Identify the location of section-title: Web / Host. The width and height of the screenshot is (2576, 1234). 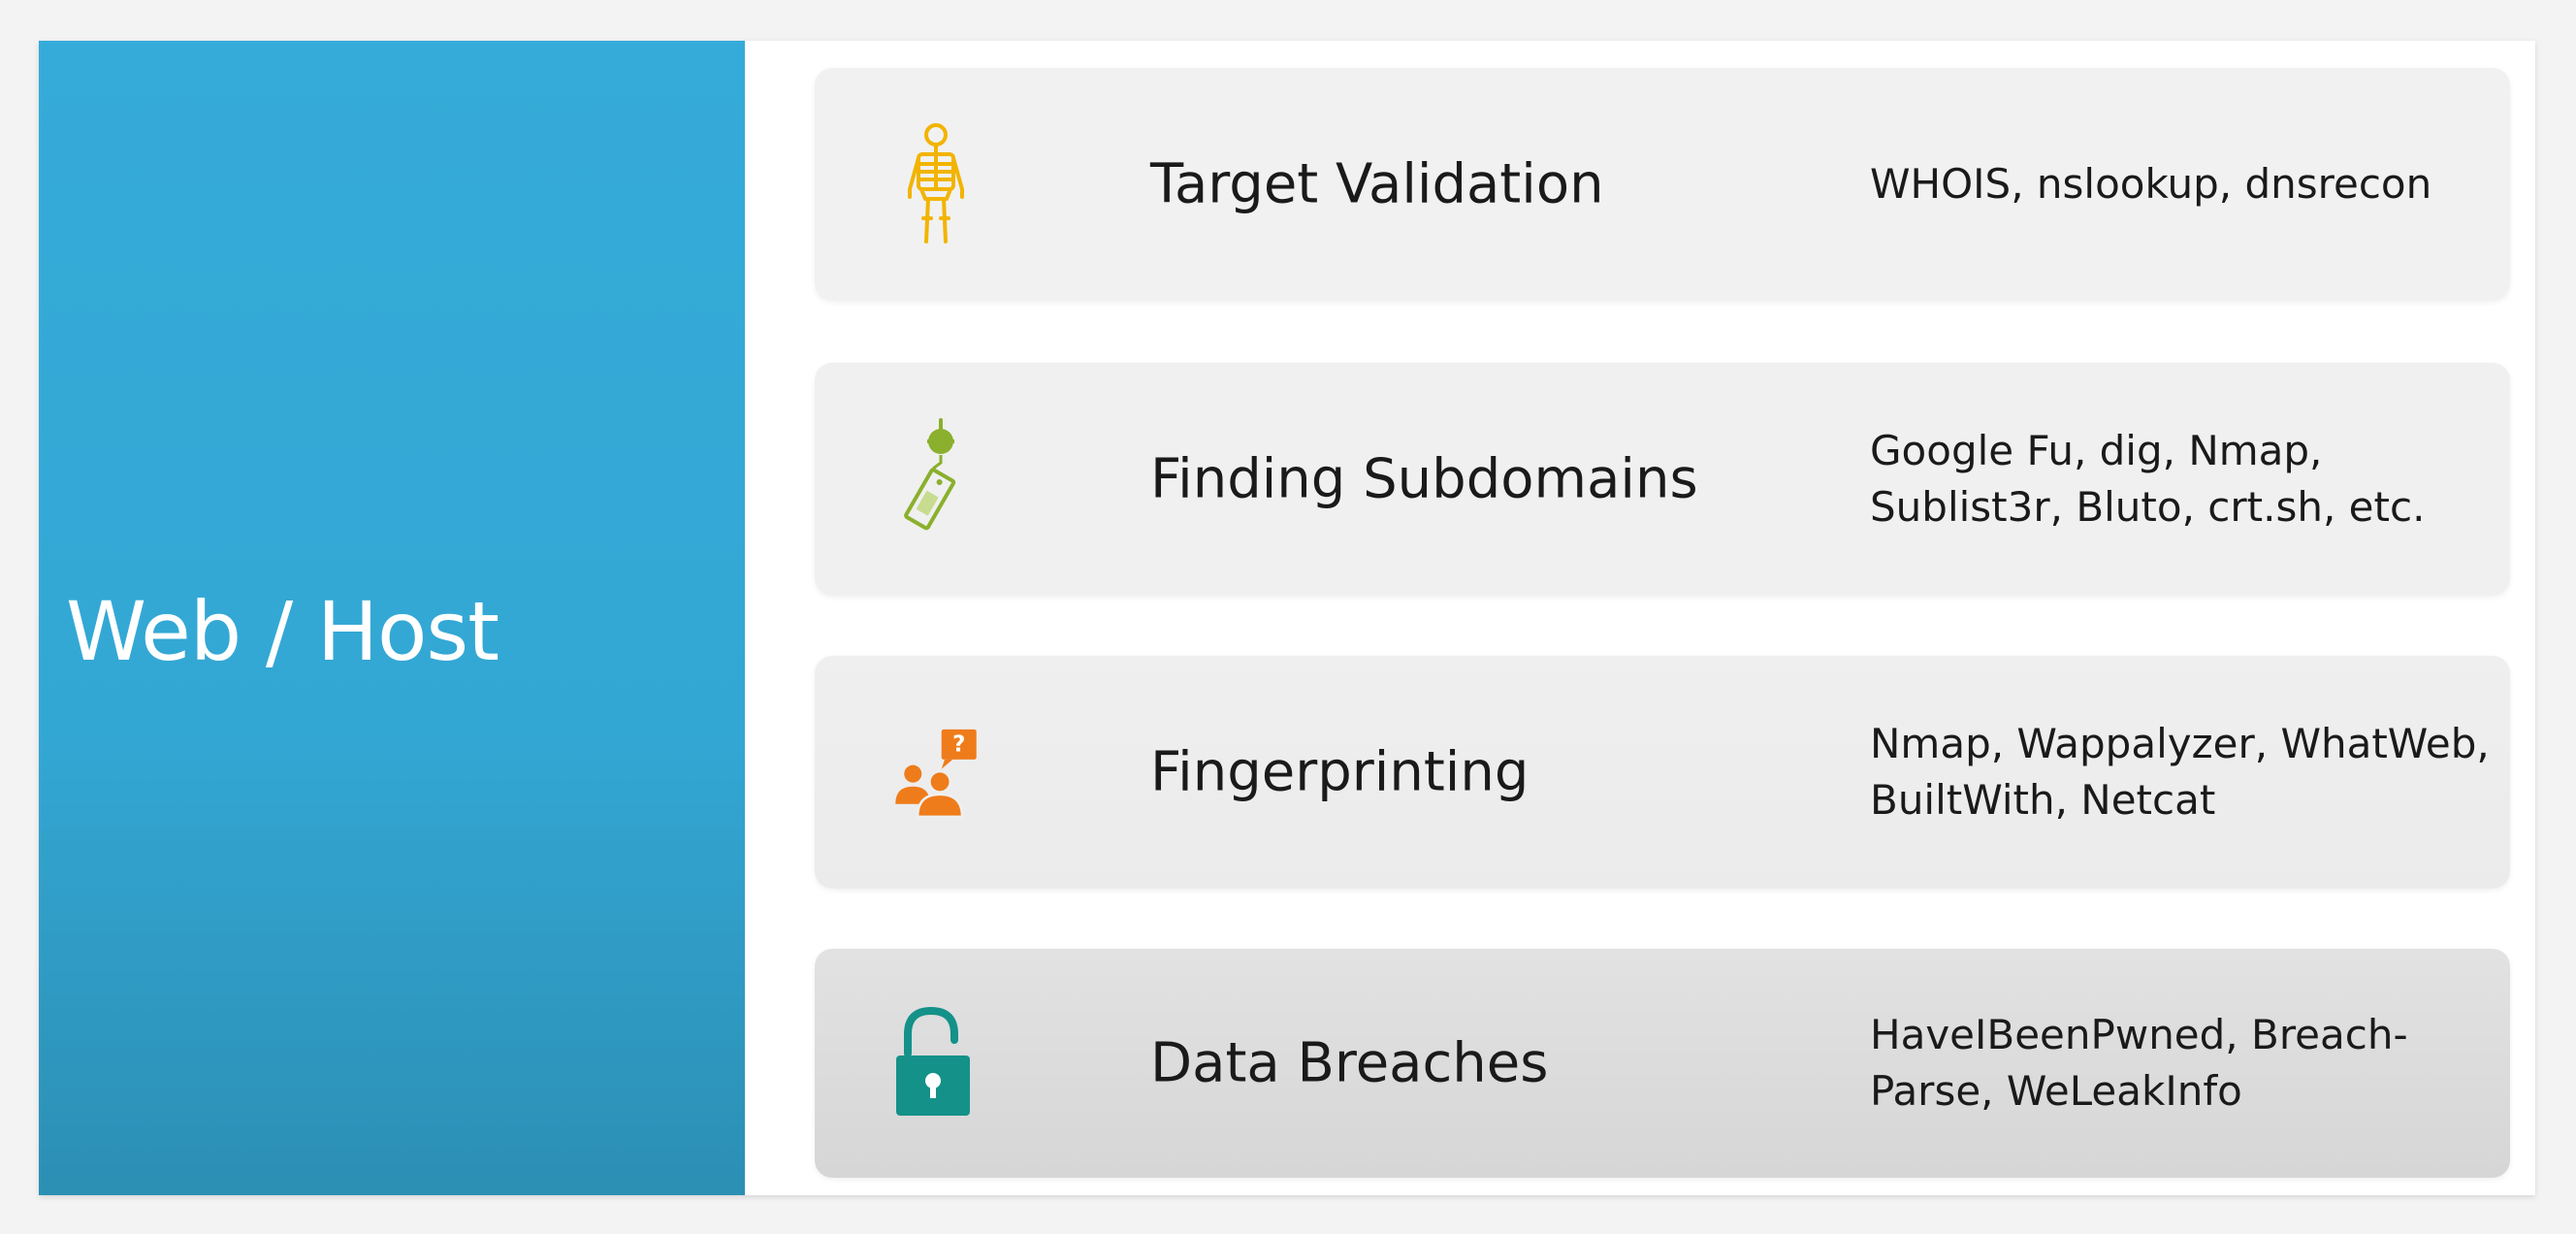
(282, 631).